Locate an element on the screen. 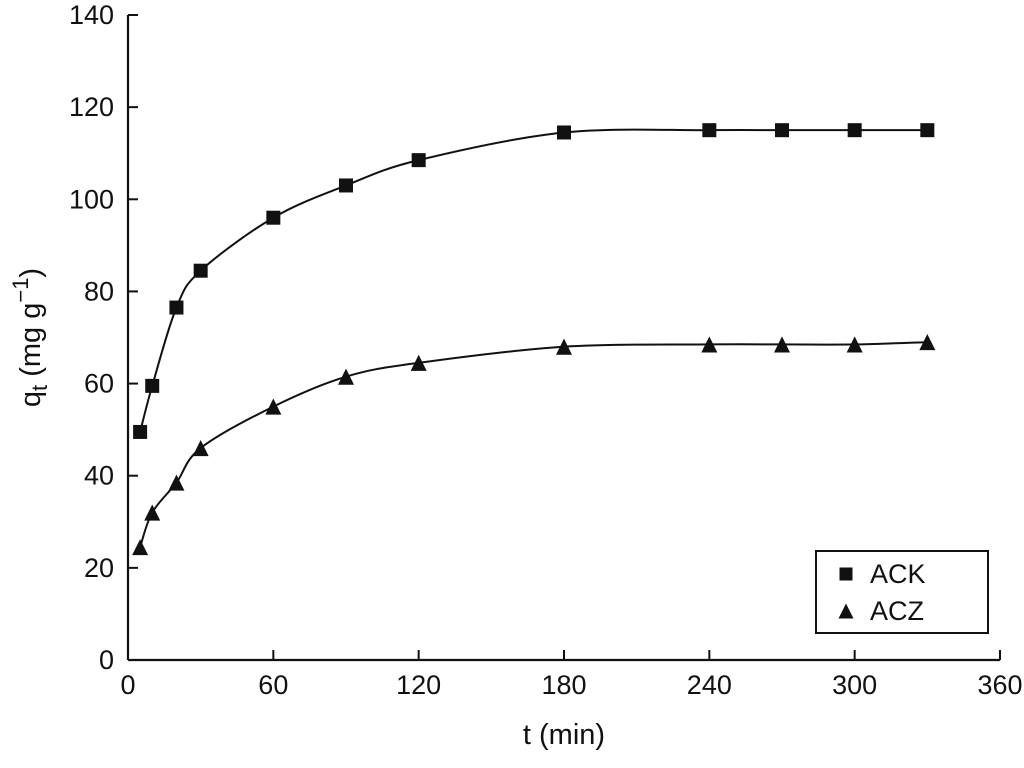 This screenshot has height=768, width=1024. y-tick-label: 100 is located at coordinates (91, 199).